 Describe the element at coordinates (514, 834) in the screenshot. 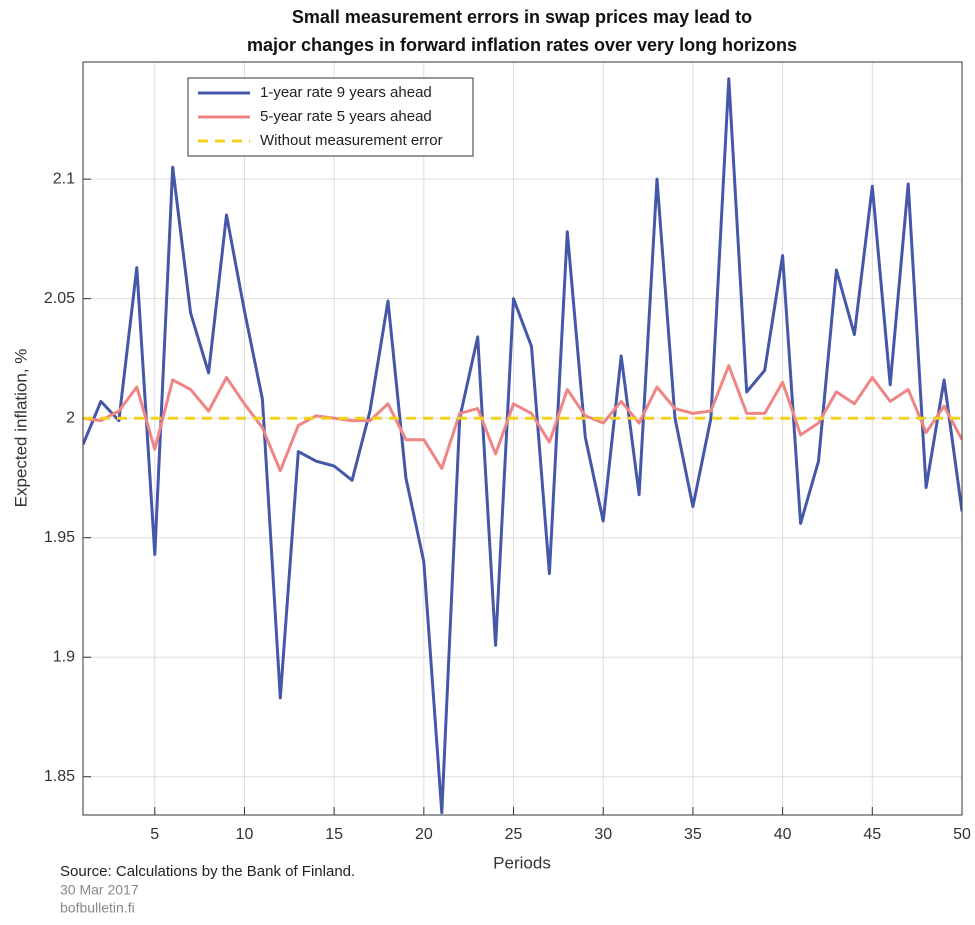

I see `x-tick-label: 25` at that location.